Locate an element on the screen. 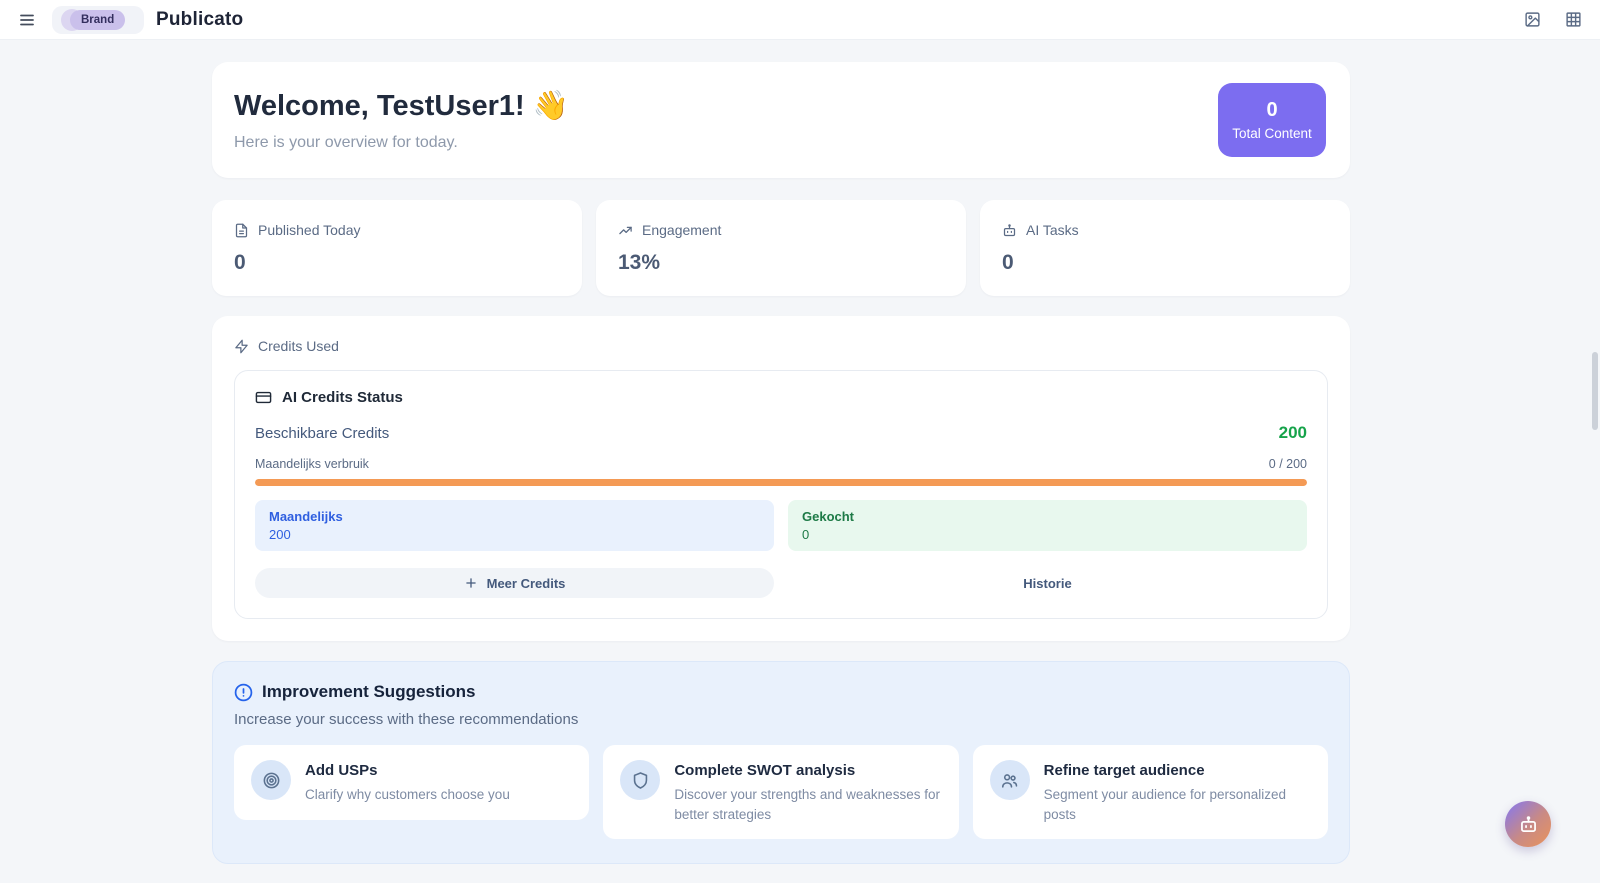 The image size is (1600, 883). grid-icon is located at coordinates (1573, 19).